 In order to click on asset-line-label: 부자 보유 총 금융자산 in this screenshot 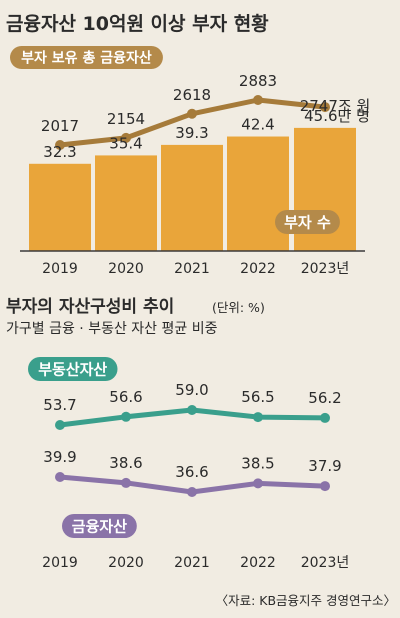, I will do `click(86, 57)`.